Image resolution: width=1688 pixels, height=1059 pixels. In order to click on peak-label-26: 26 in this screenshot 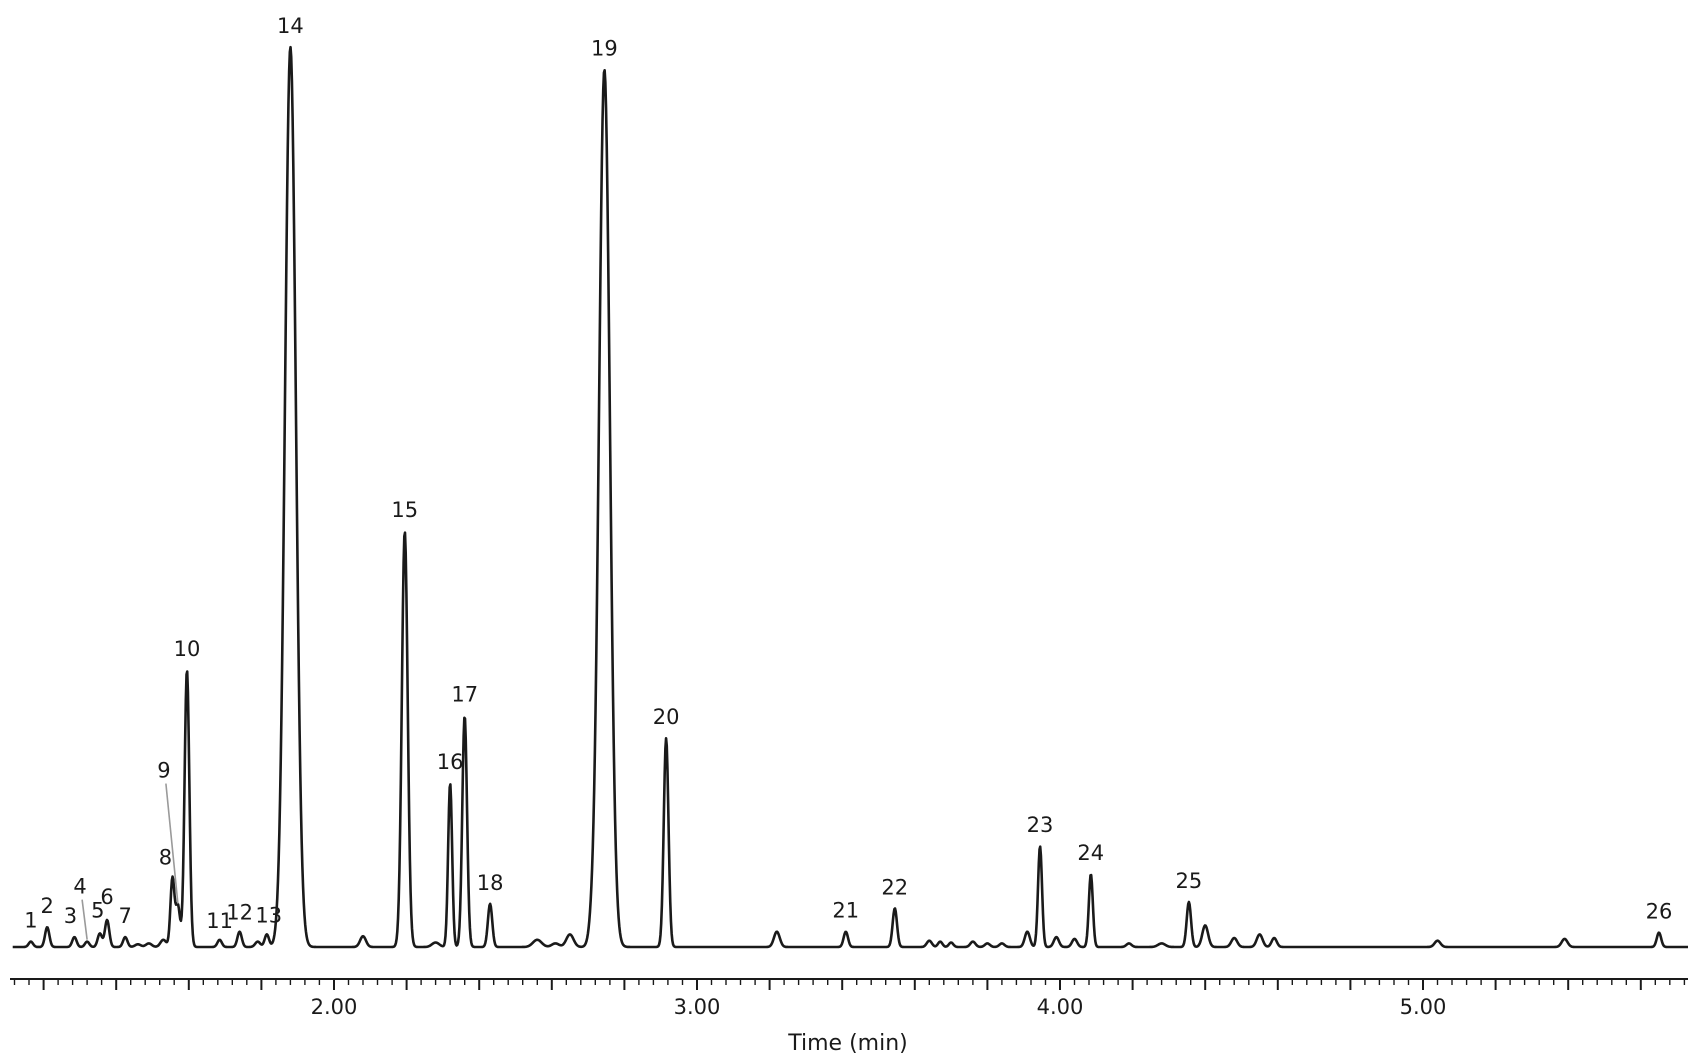, I will do `click(1659, 912)`.